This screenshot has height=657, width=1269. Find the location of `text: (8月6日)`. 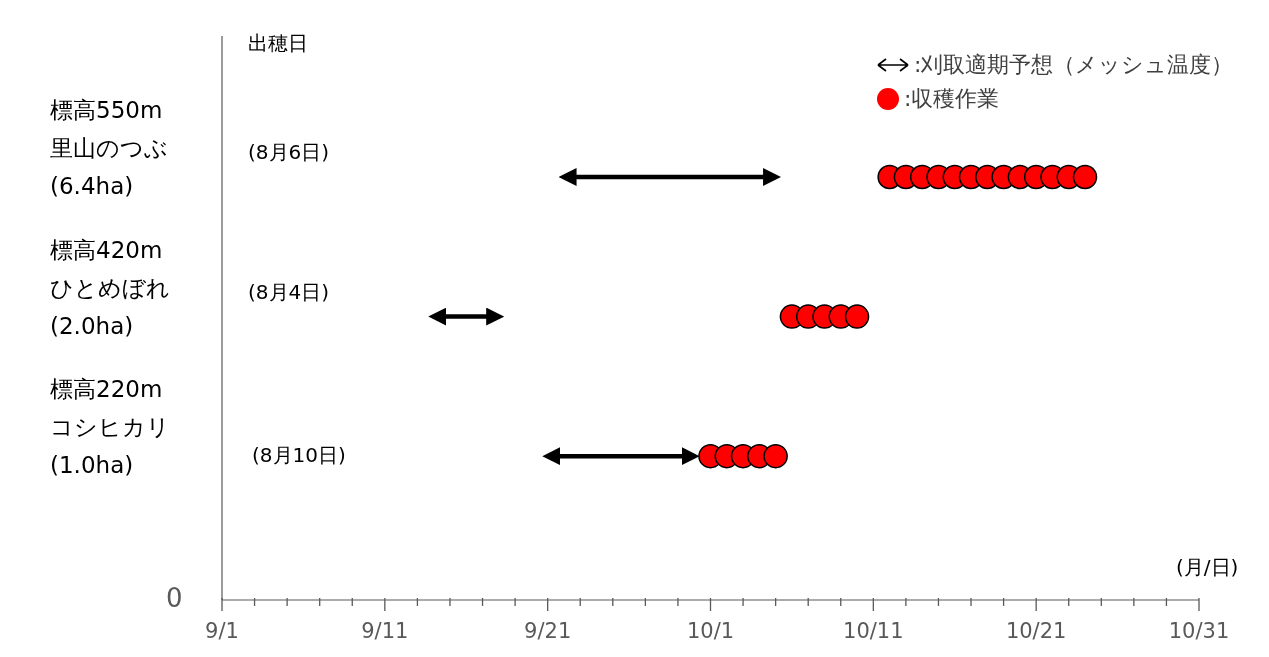

text: (8月6日) is located at coordinates (289, 152).